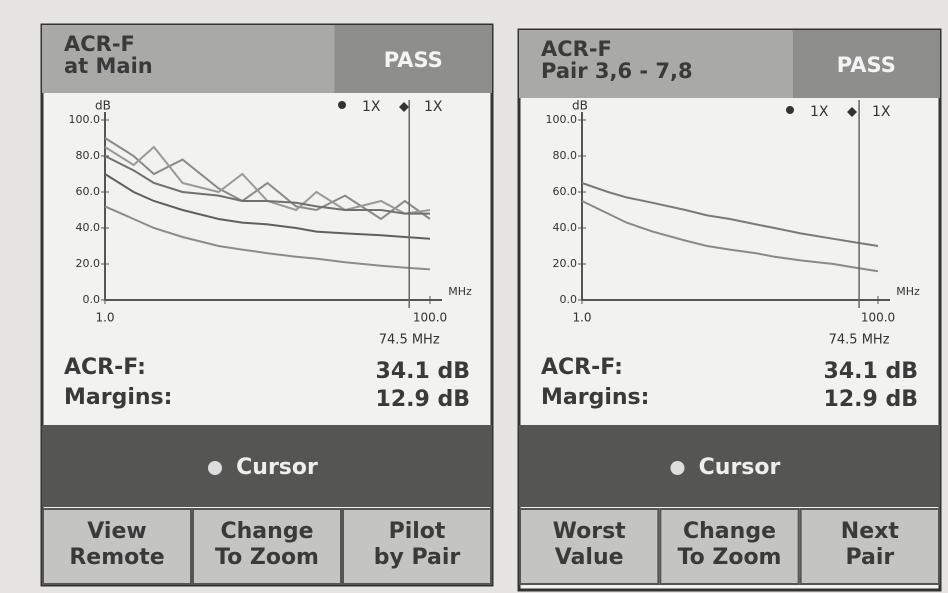 Image resolution: width=948 pixels, height=593 pixels. What do you see at coordinates (869, 557) in the screenshot?
I see `softkey-label: Pair` at bounding box center [869, 557].